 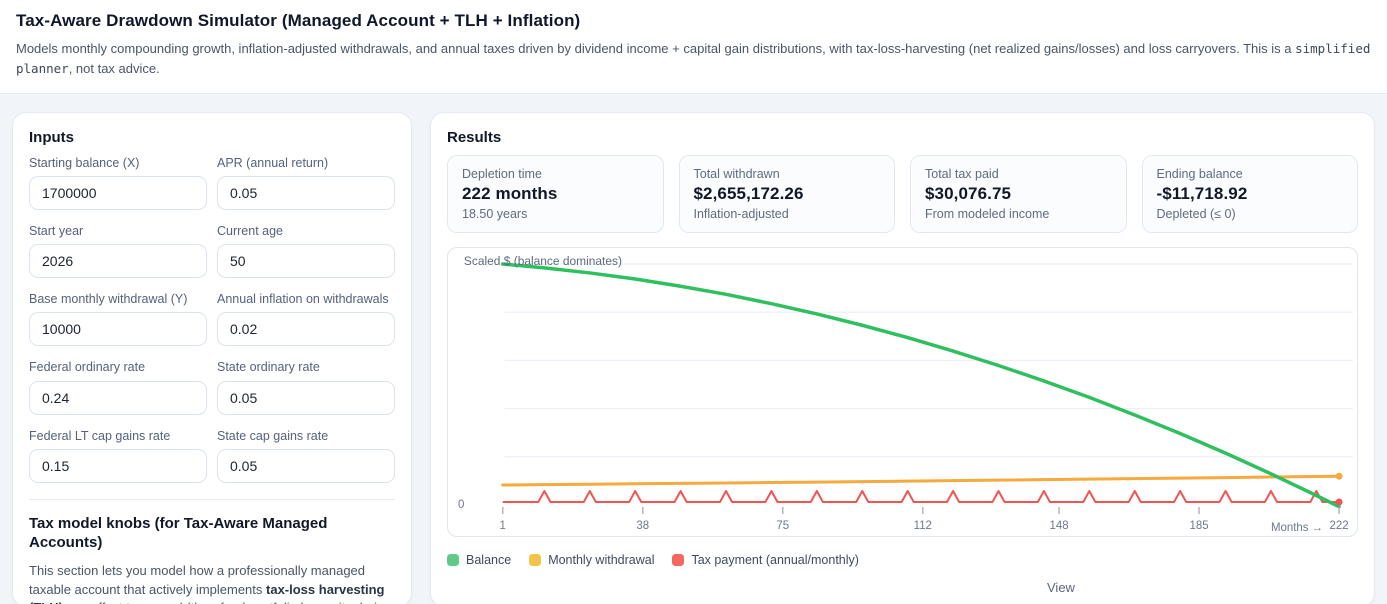 I want to click on annual-inflation-on-withdrawals-input, so click(x=306, y=329).